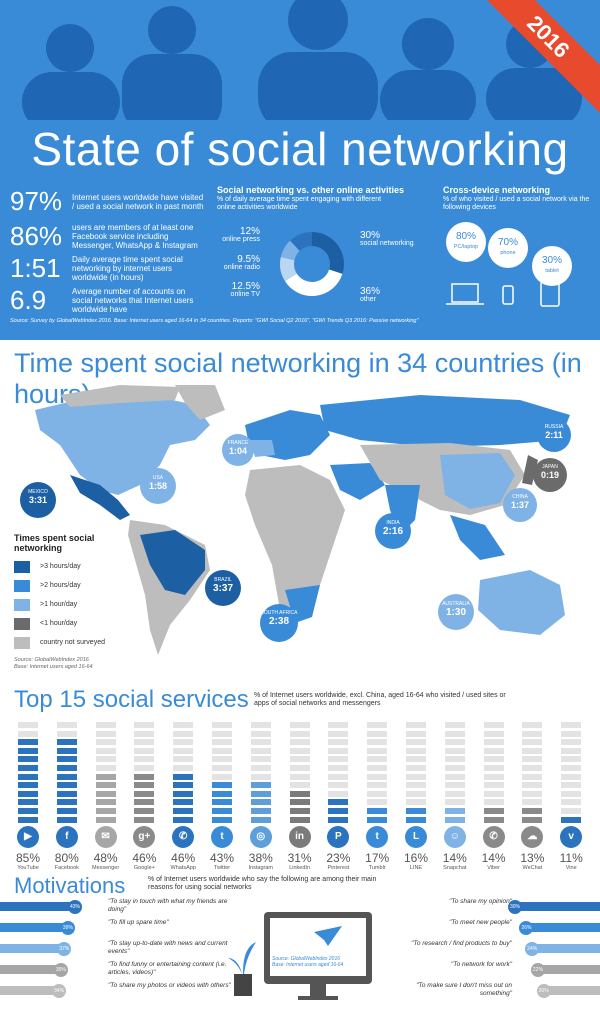 The height and width of the screenshot is (1012, 600). Describe the element at coordinates (465, 293) in the screenshot. I see `laptop-icon` at that location.